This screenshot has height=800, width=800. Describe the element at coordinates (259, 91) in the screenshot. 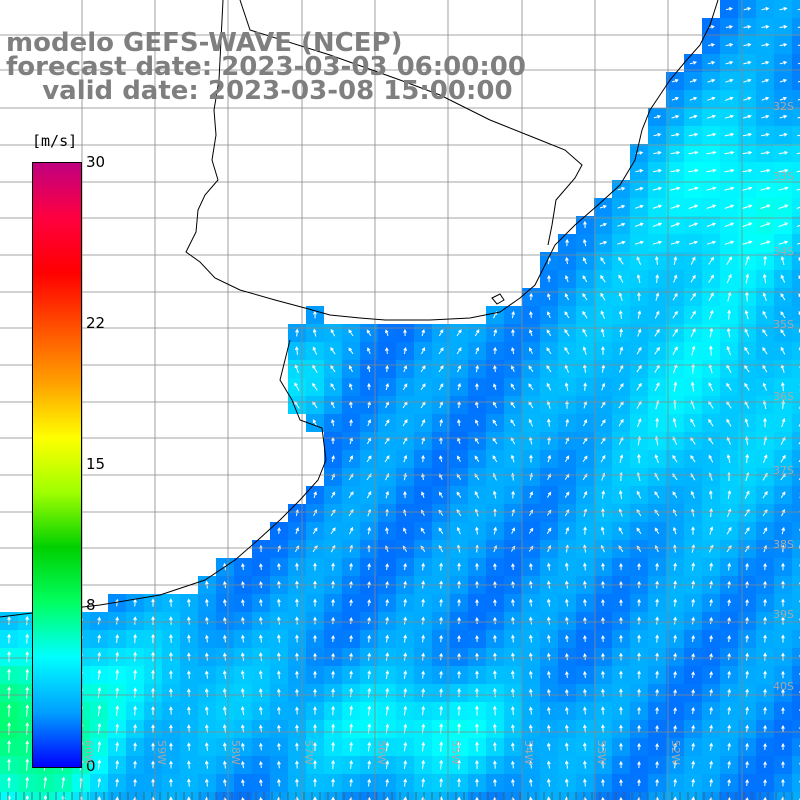

I see `title-valid-date: valid date: 2023-03-08 15:00:00` at that location.